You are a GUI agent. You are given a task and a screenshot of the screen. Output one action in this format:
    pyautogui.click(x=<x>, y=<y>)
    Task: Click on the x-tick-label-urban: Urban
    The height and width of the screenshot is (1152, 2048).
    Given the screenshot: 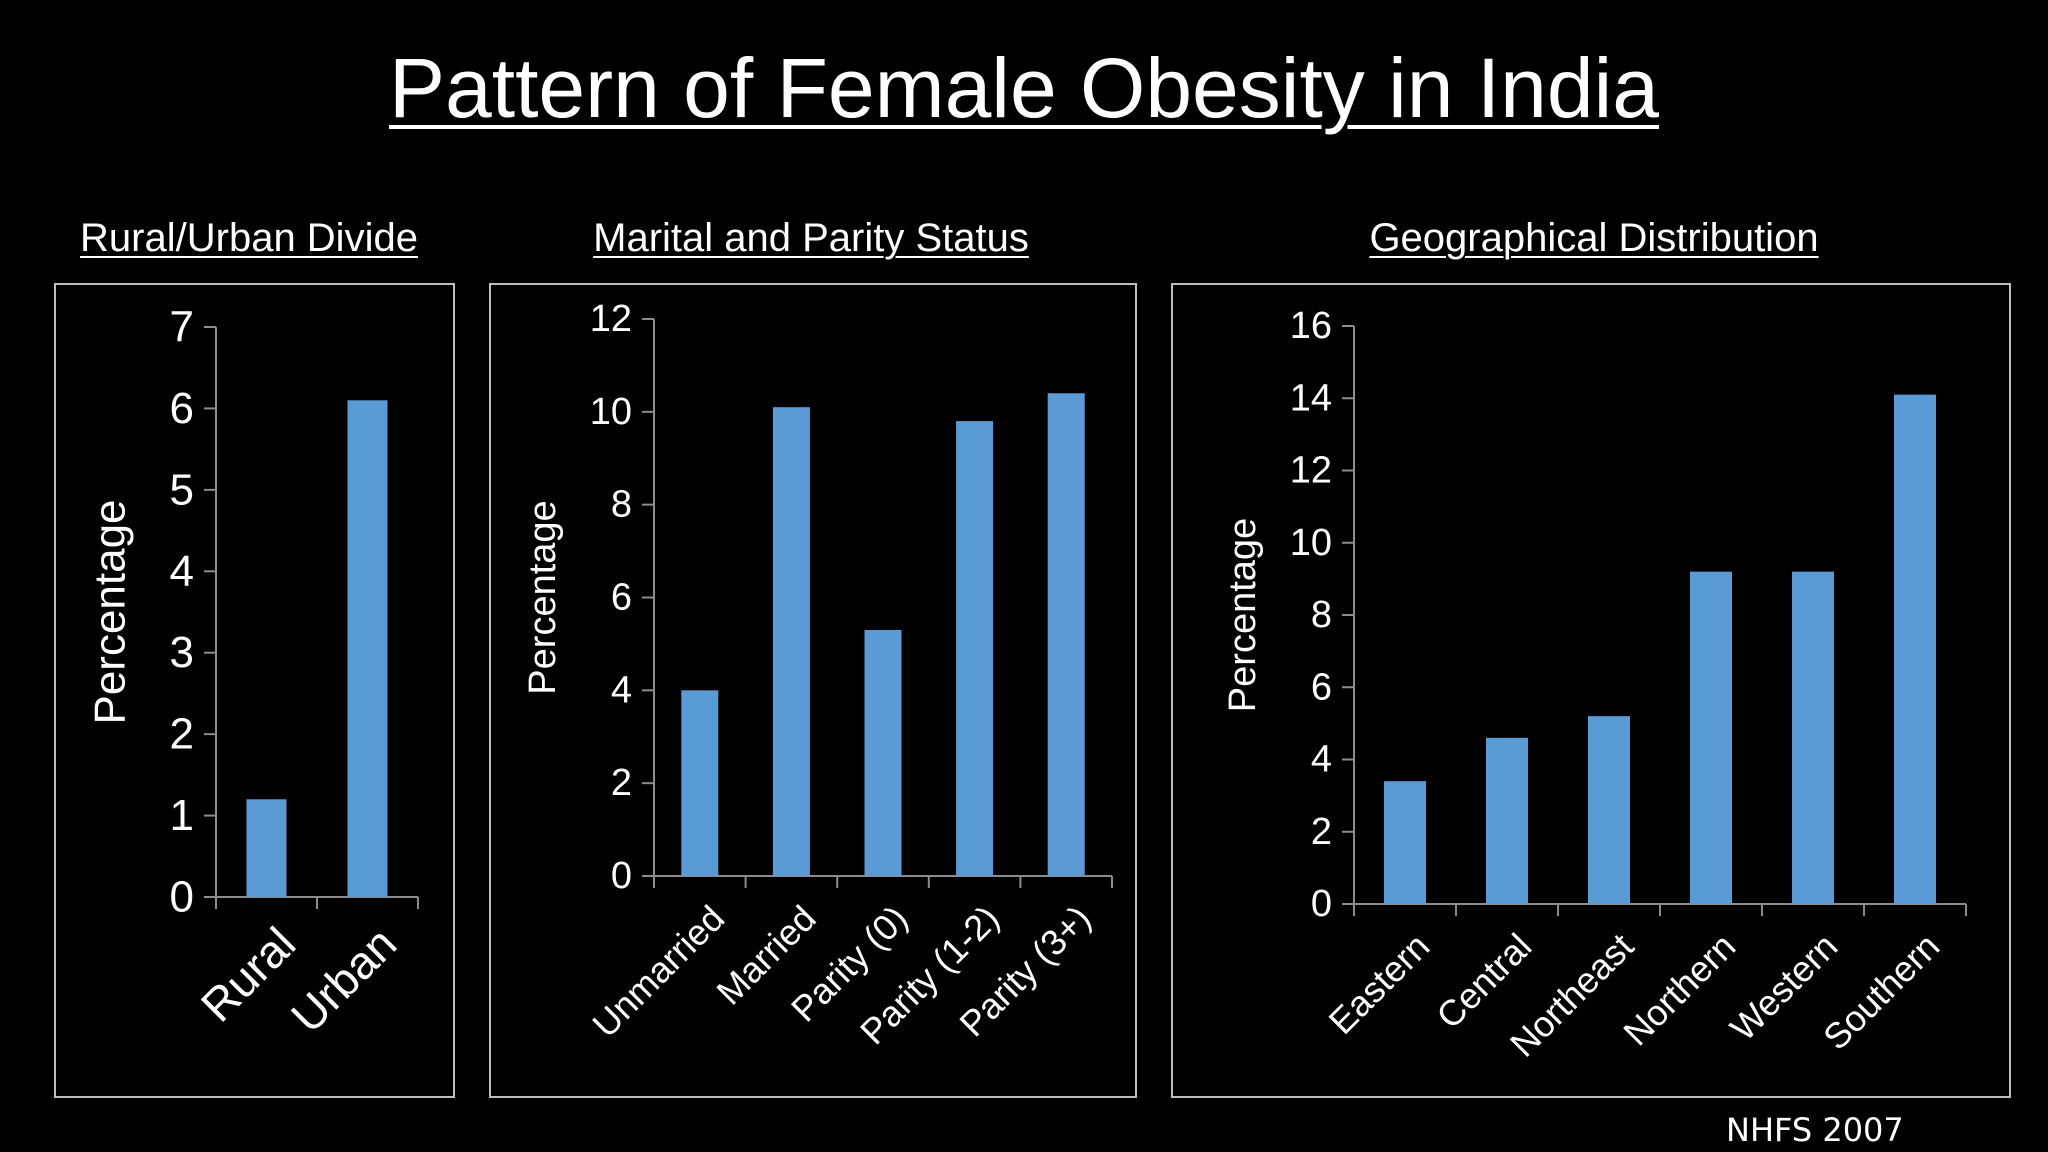 What is the action you would take?
    pyautogui.click(x=343, y=979)
    